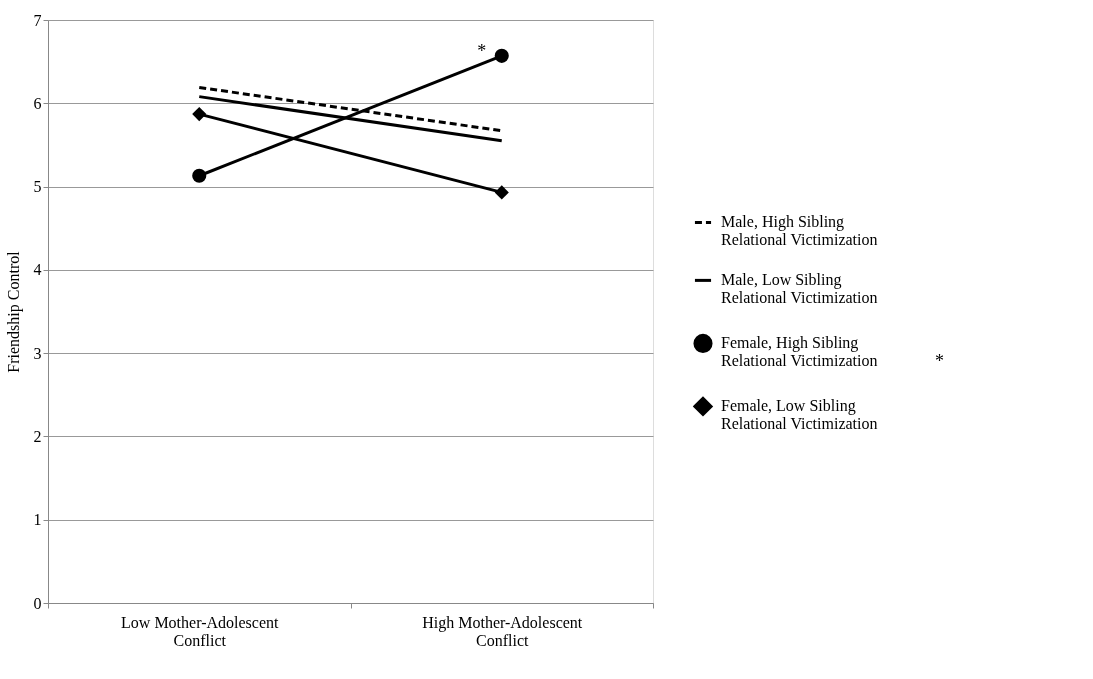 Image resolution: width=1093 pixels, height=679 pixels. I want to click on legend-label: Female, High Sibling Relational Victimization, so click(799, 352).